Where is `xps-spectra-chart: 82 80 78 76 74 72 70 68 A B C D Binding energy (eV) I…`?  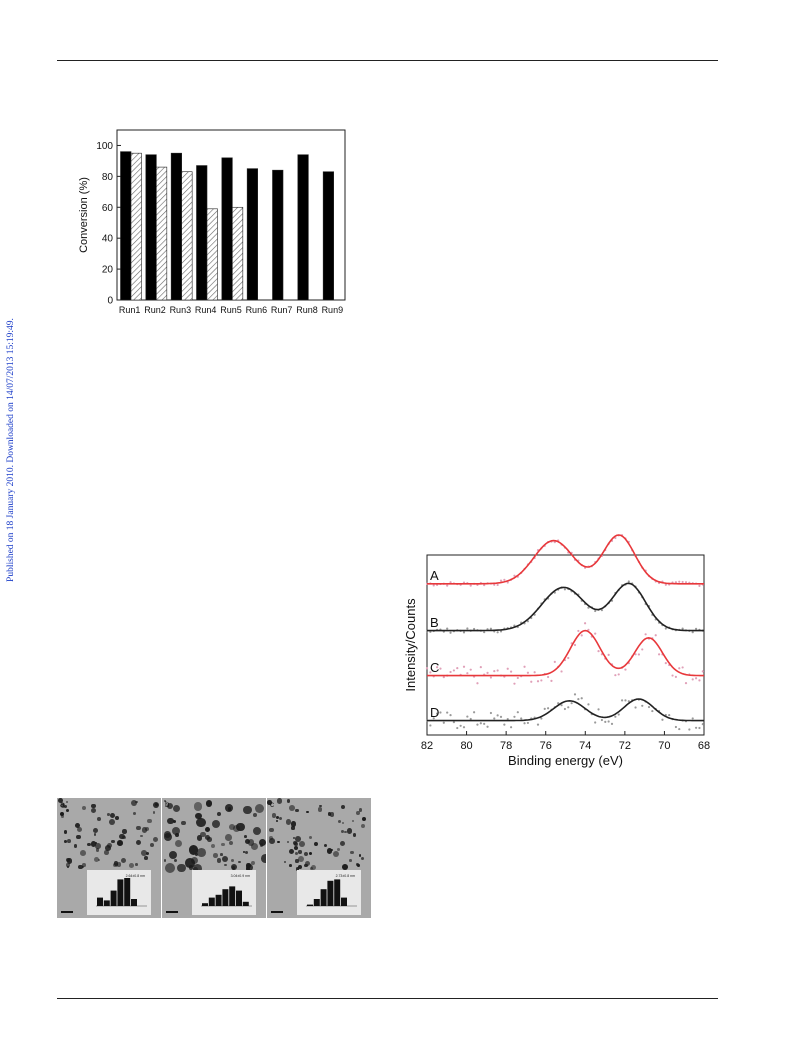
xps-spectra-chart: 82 80 78 76 74 72 70 68 A B C D Binding energy (eV) I… is located at coordinates (556, 651).